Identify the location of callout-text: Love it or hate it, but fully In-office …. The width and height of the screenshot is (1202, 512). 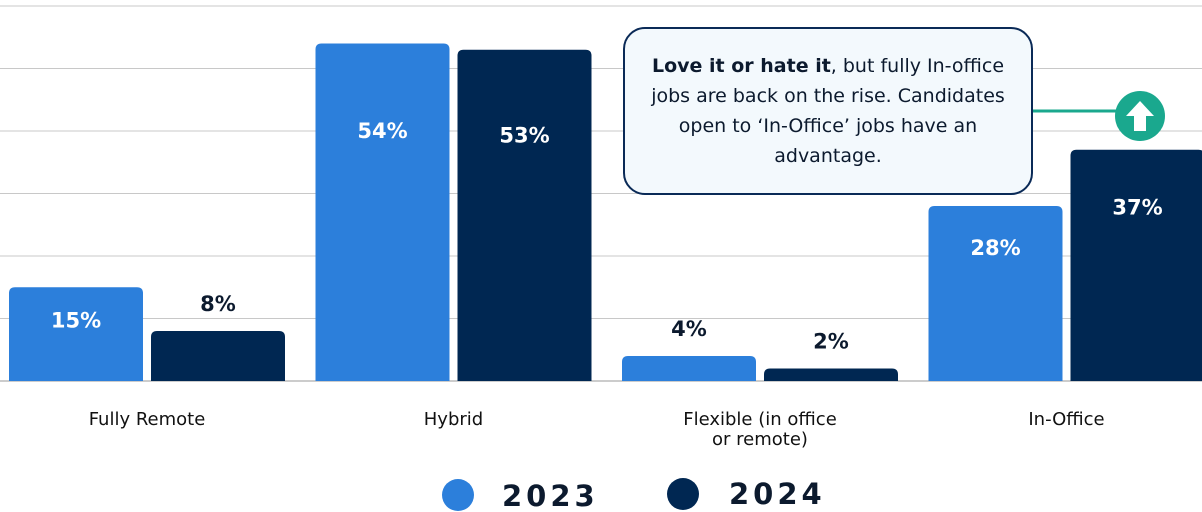
(828, 111).